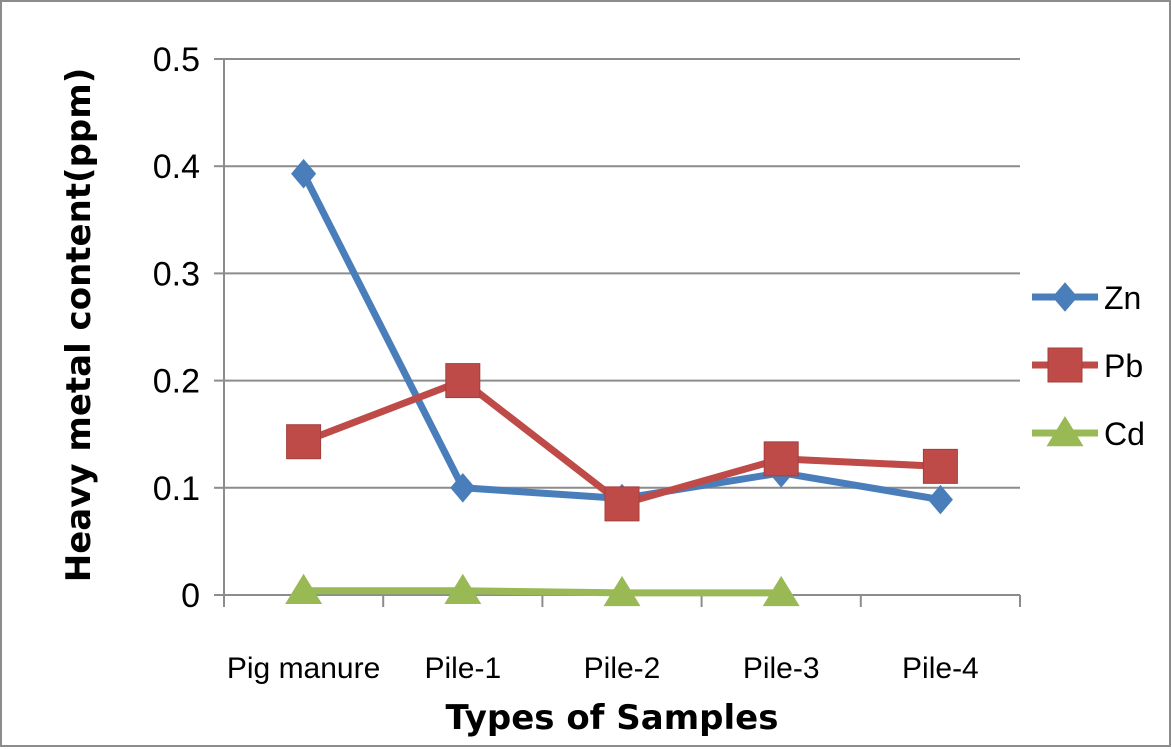  What do you see at coordinates (612, 718) in the screenshot?
I see `x-axis-title: Types of Samples` at bounding box center [612, 718].